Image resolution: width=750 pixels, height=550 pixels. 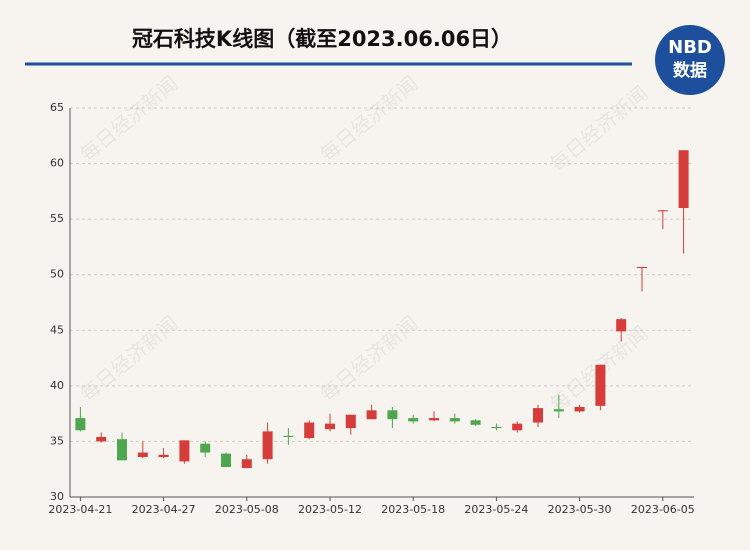 What do you see at coordinates (57, 218) in the screenshot?
I see `y-tick-label: 55` at bounding box center [57, 218].